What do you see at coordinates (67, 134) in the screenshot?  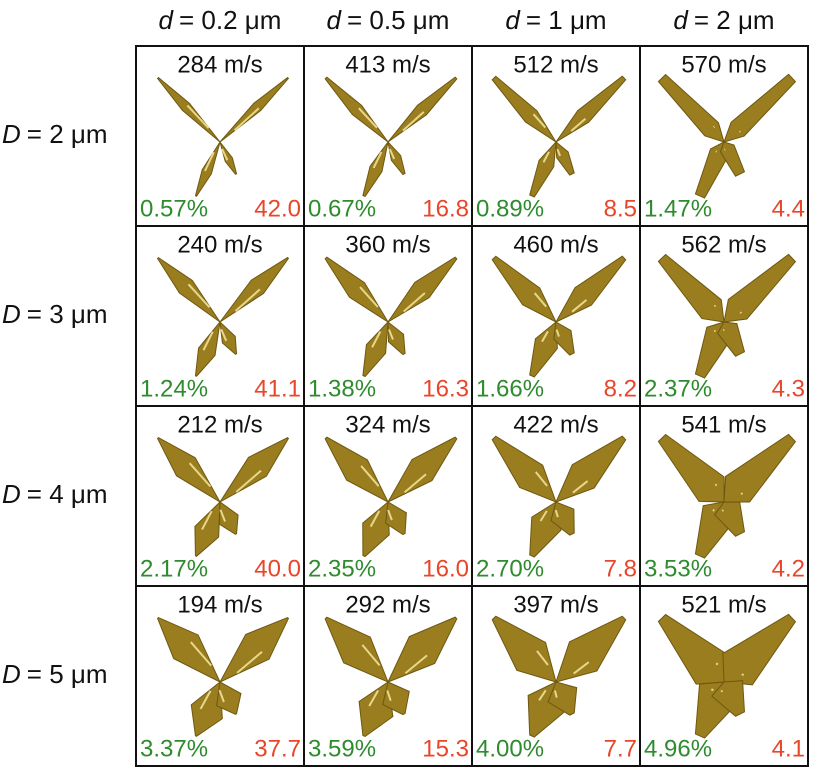 I see `row-label-text: = 2 μm` at bounding box center [67, 134].